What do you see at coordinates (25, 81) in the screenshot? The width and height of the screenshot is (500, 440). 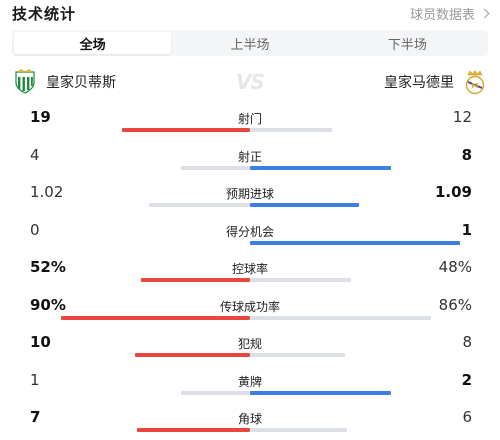 I see `real-betis-crest-icon` at bounding box center [25, 81].